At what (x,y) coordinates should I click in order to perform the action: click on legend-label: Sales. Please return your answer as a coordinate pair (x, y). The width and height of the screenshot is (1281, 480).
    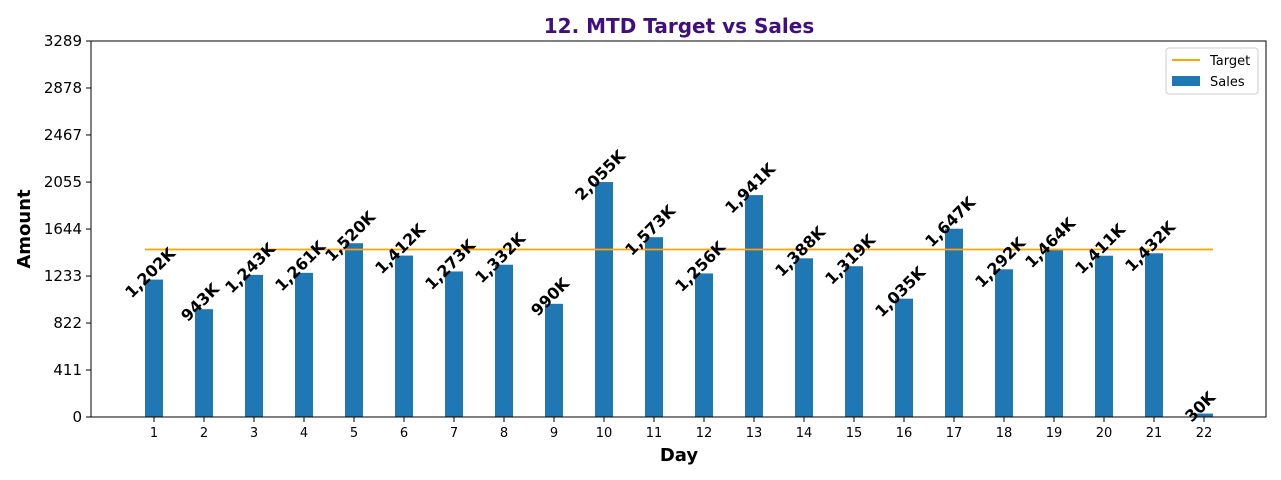
    Looking at the image, I should click on (1227, 82).